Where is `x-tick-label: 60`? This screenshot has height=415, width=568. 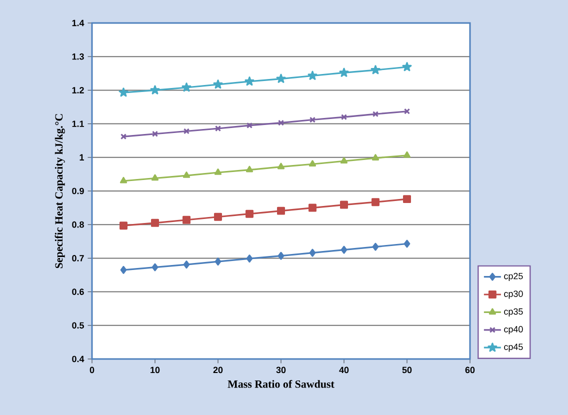
x-tick-label: 60 is located at coordinates (470, 370).